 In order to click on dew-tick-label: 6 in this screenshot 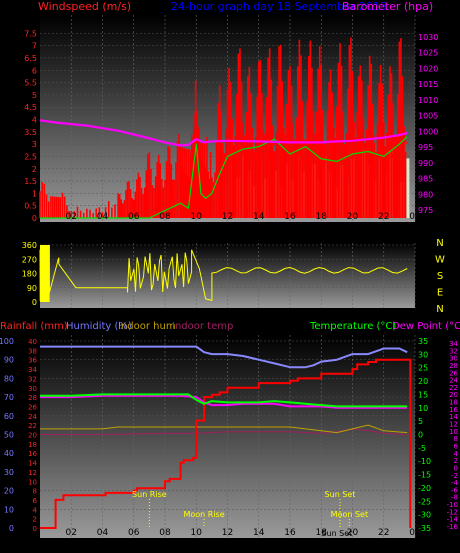, I will do `click(456, 446)`.